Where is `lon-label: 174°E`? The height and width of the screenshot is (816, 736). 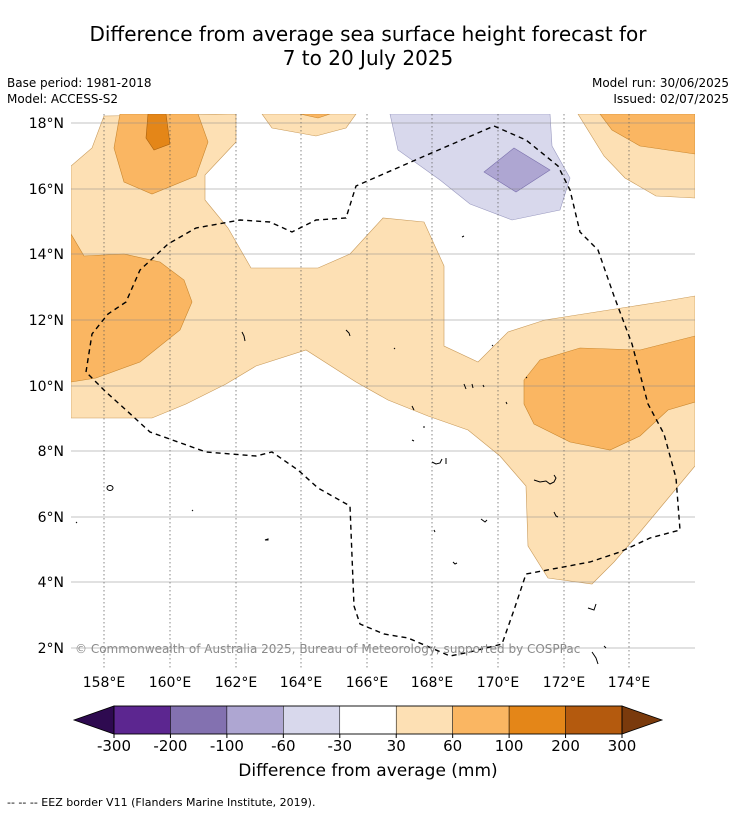
lon-label: 174°E is located at coordinates (629, 683).